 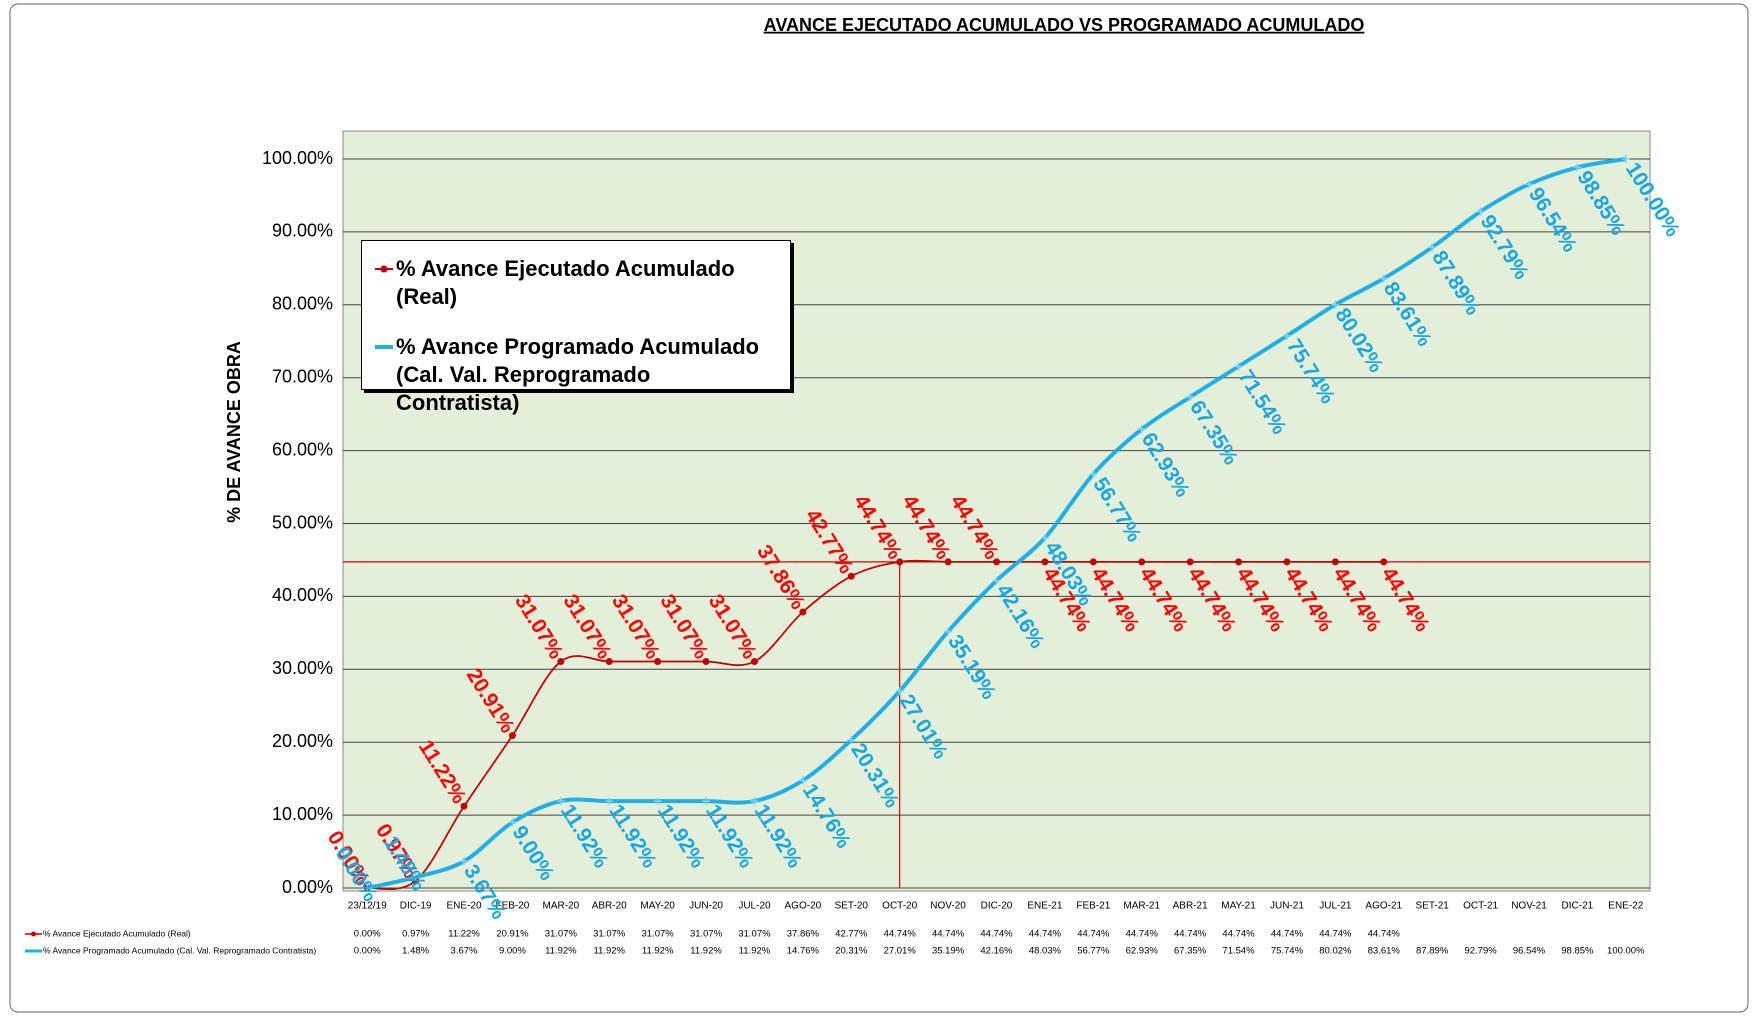 I want to click on x-tick-label: 23/12/19, so click(x=367, y=906).